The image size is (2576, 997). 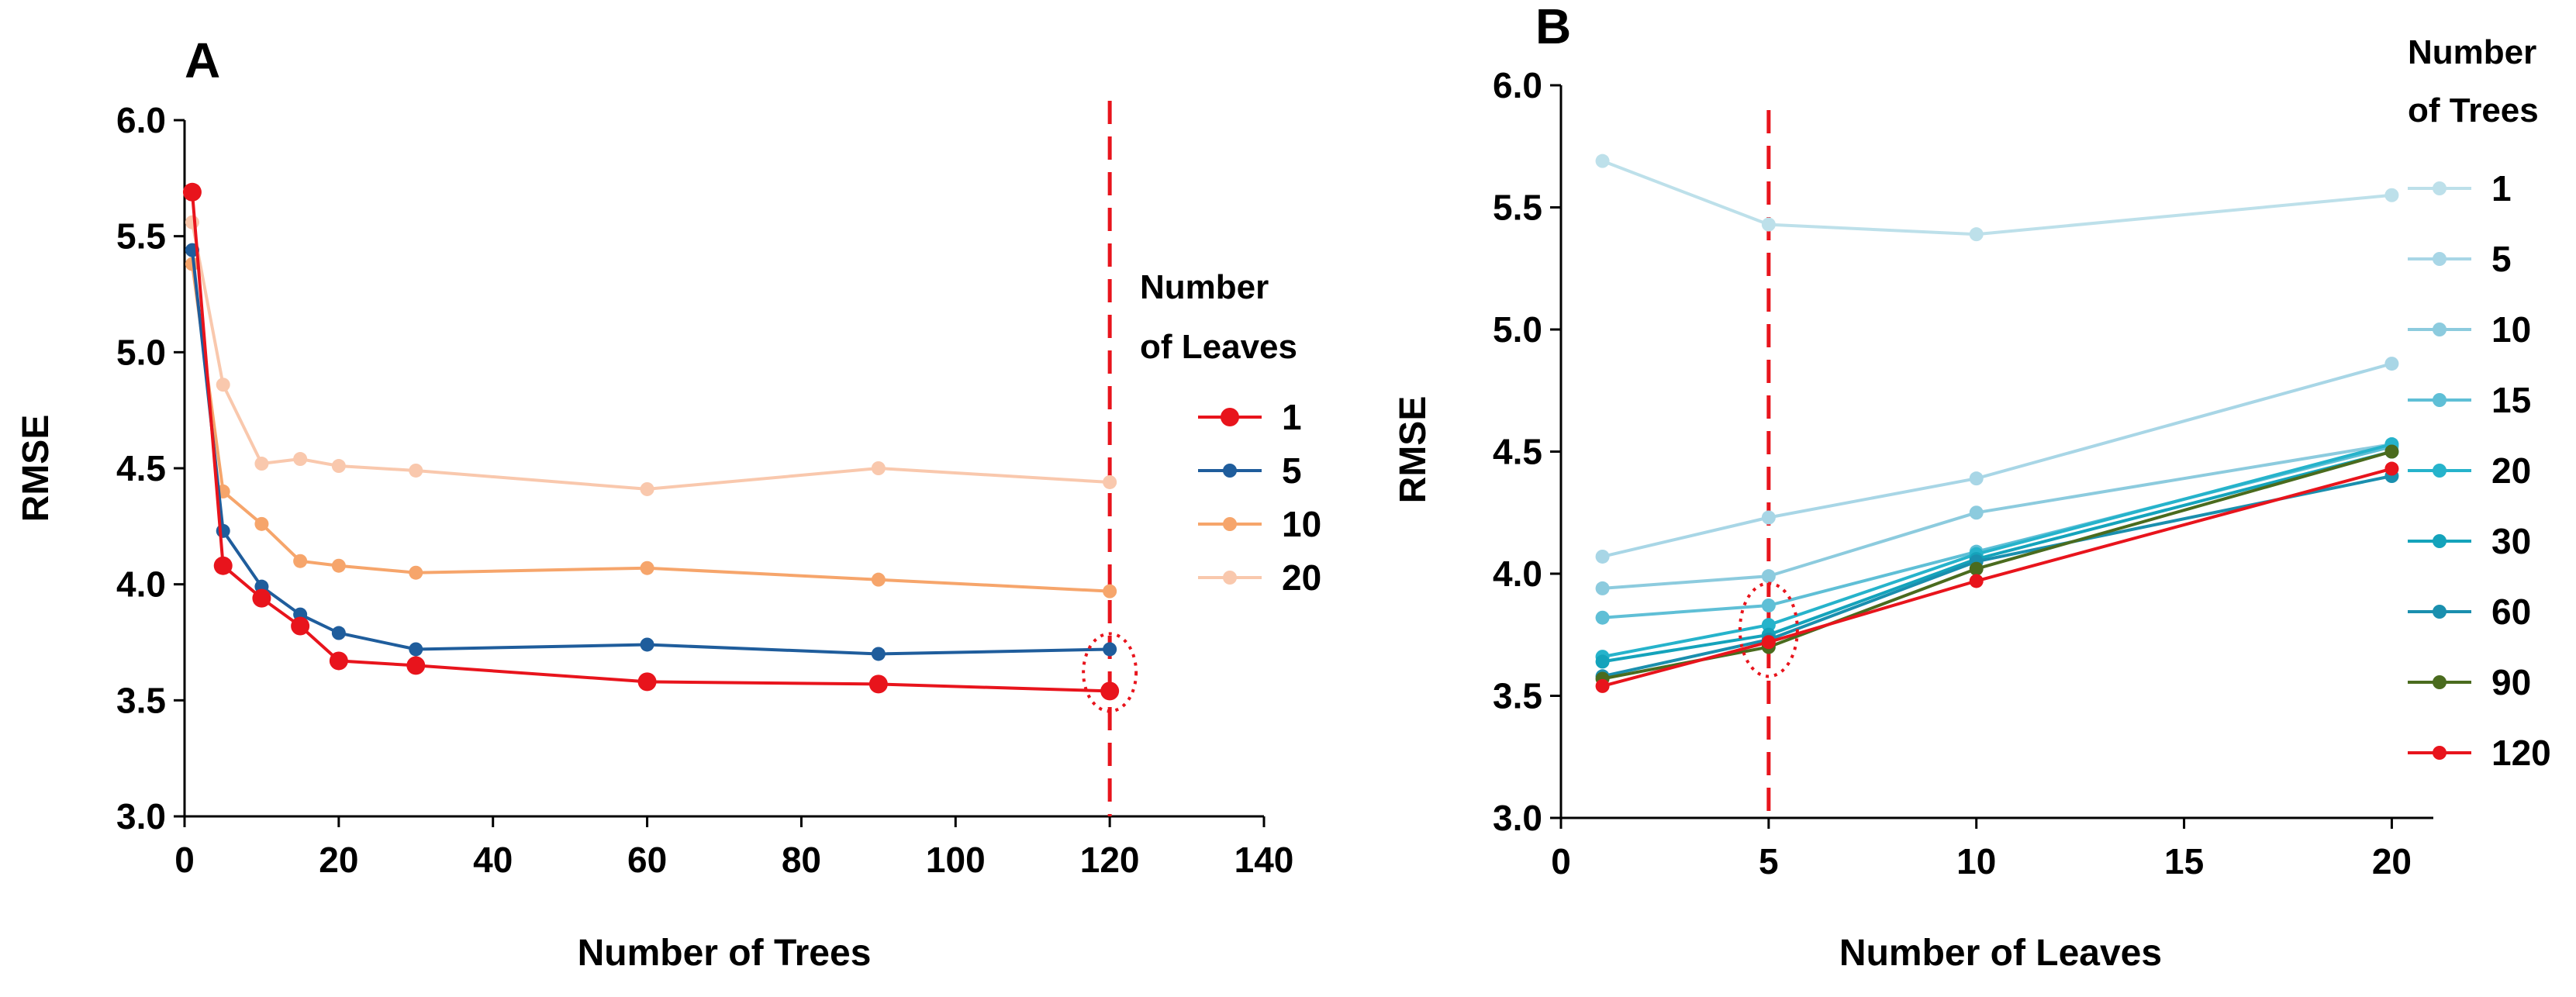 What do you see at coordinates (647, 860) in the screenshot?
I see `panel-a-x-tick-label: 60` at bounding box center [647, 860].